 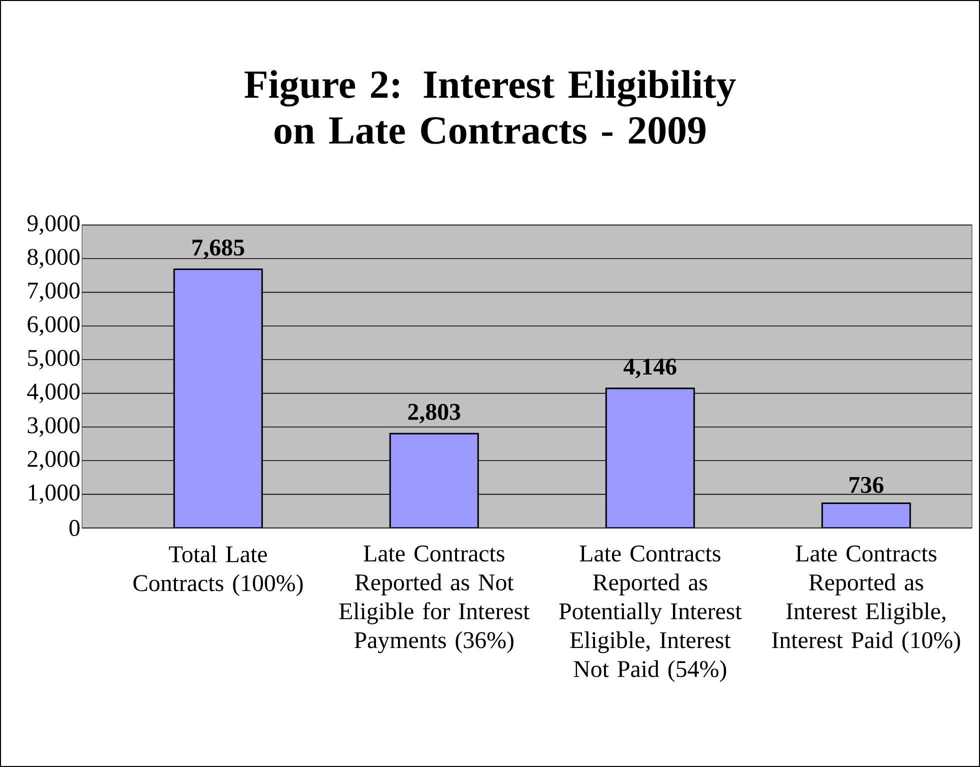 I want to click on y-tick-label: 0, so click(x=74, y=528).